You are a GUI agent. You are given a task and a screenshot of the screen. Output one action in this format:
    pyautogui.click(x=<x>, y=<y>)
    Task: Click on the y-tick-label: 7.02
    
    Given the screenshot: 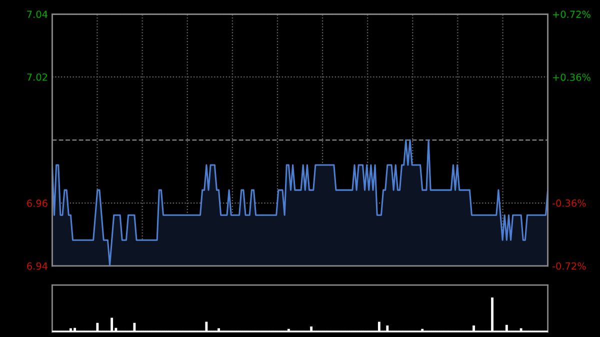 What is the action you would take?
    pyautogui.click(x=37, y=77)
    